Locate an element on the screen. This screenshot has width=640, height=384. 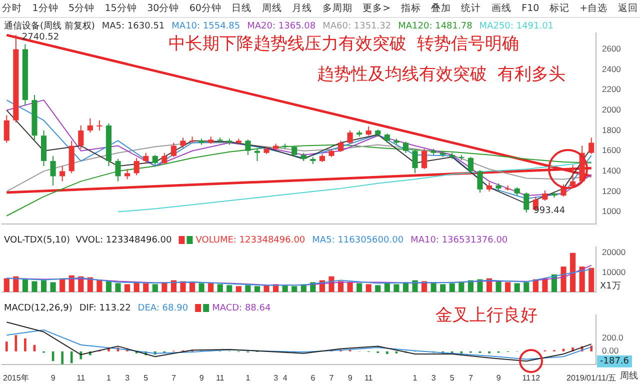
x-tick-label: 2019/01/11/五 is located at coordinates (591, 377).